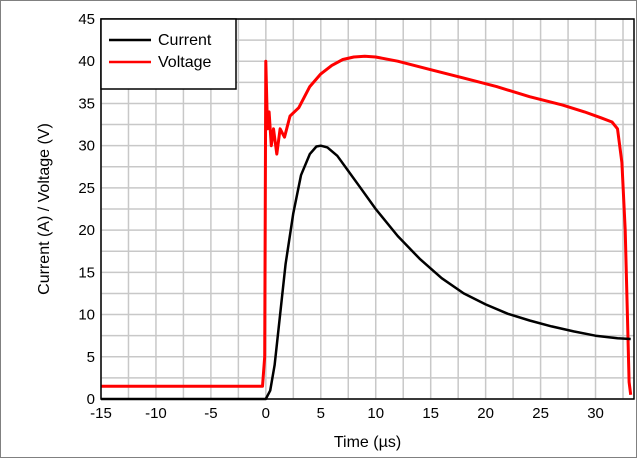  I want to click on y-tick-label: 30, so click(86, 146).